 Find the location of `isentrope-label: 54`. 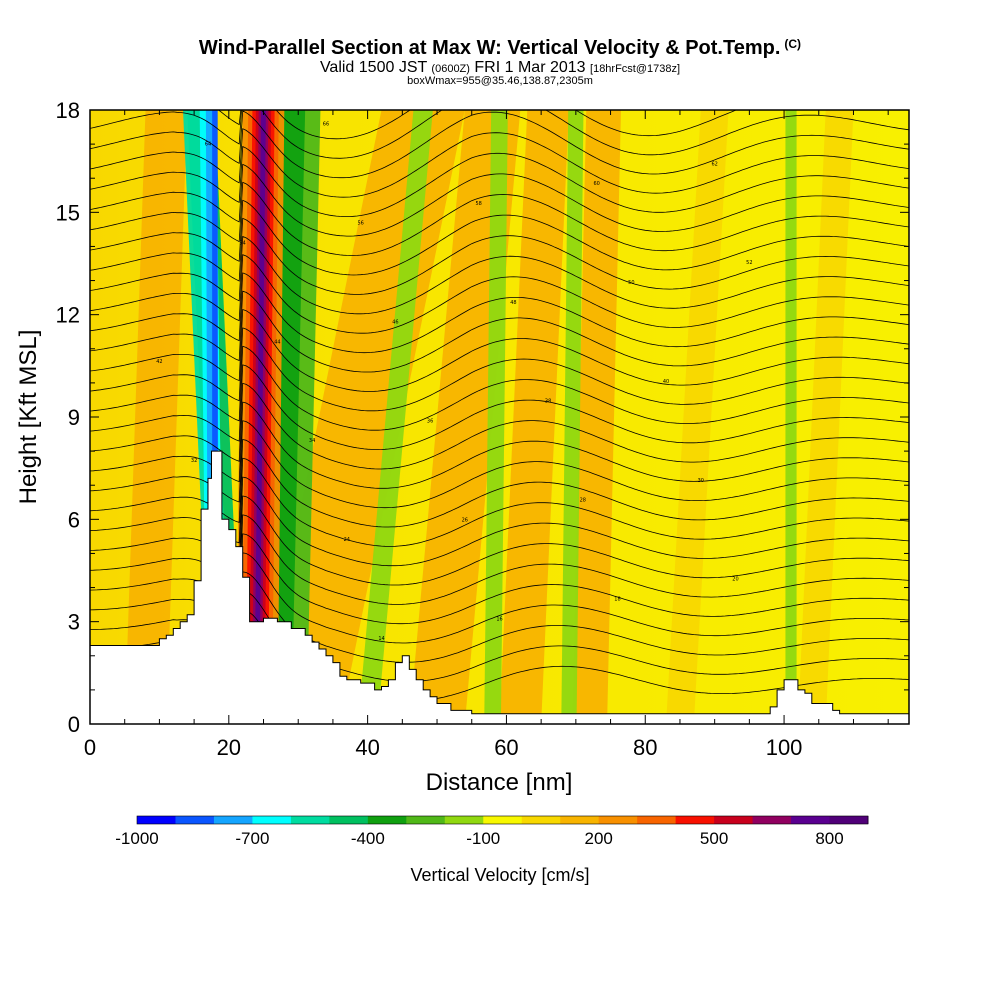

isentrope-label: 54 is located at coordinates (243, 243).